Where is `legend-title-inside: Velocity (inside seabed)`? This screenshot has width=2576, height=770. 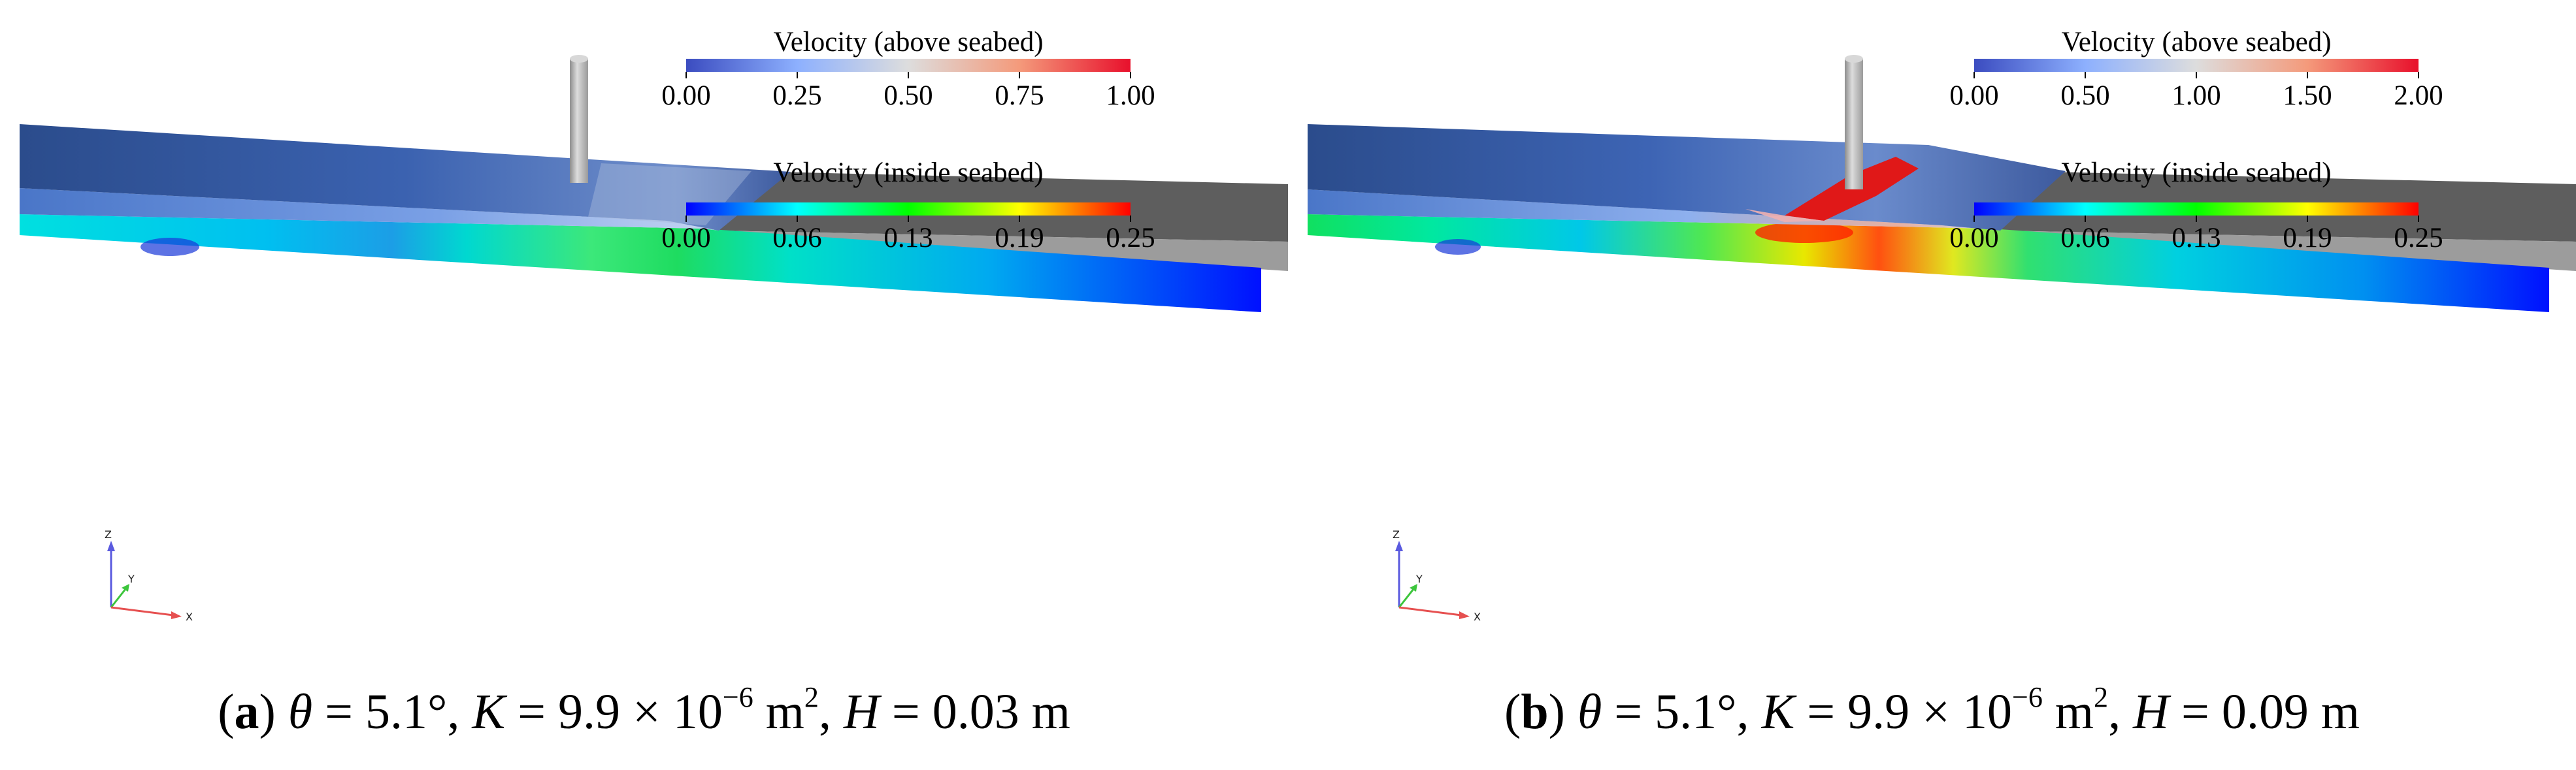
legend-title-inside: Velocity (inside seabed) is located at coordinates (2196, 172).